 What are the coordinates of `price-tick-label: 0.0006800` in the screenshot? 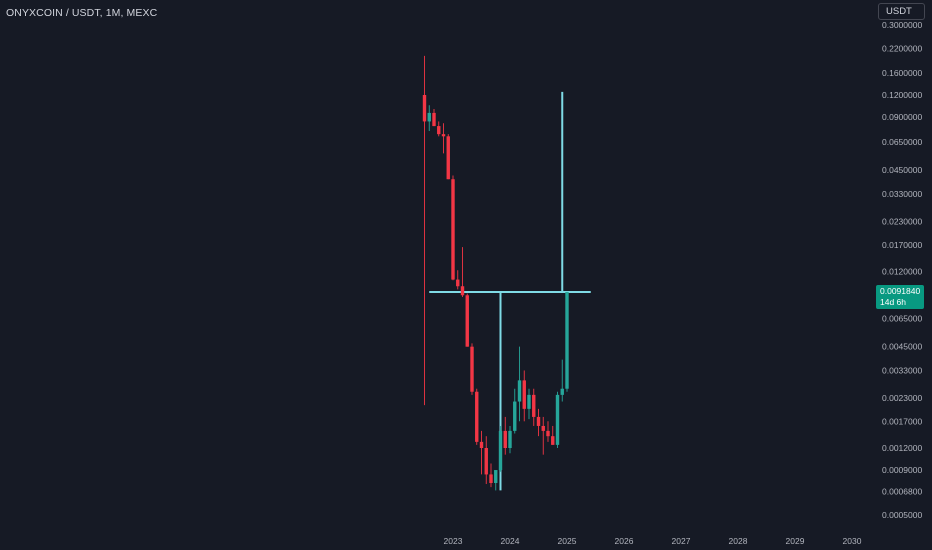 It's located at (902, 492).